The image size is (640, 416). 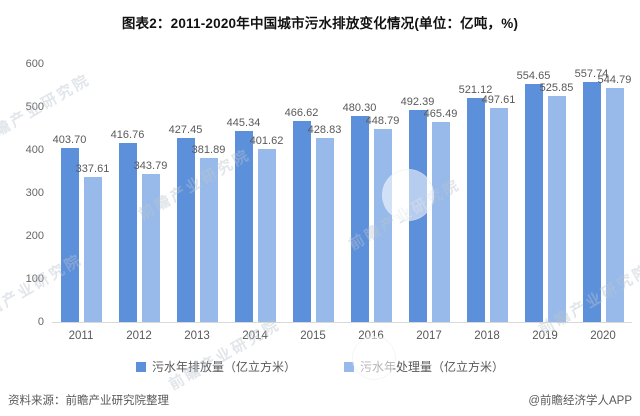 What do you see at coordinates (359, 107) in the screenshot?
I see `bar-value-label: 480.30` at bounding box center [359, 107].